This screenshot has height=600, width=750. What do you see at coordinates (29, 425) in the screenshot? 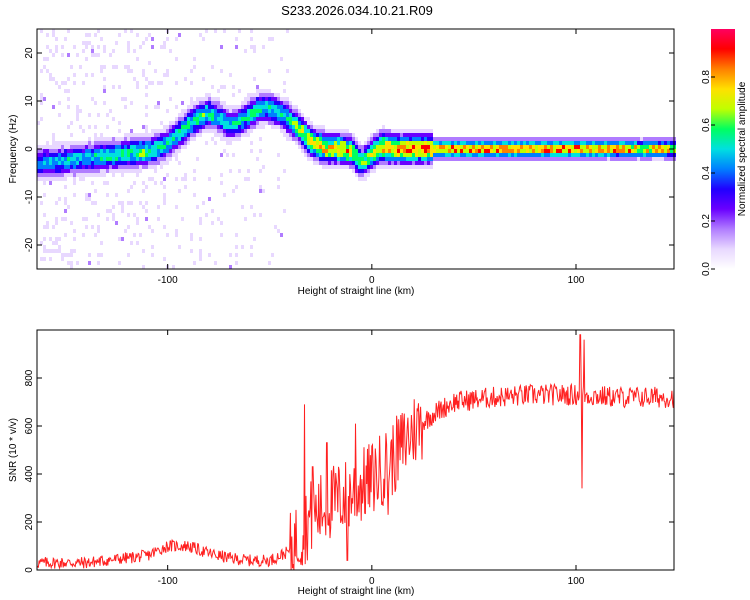
I see `y-tick-label: 600` at bounding box center [29, 425].